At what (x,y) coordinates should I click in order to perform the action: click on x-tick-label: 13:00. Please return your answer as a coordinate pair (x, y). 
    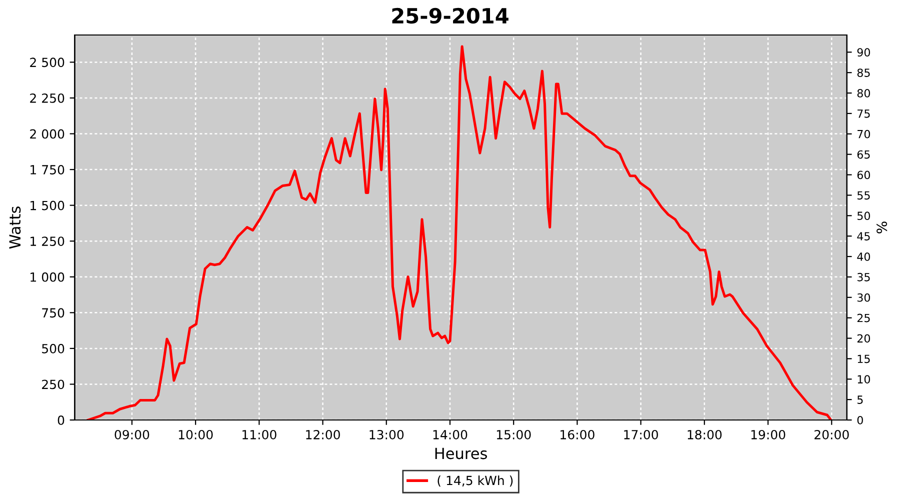
    Looking at the image, I should click on (387, 435).